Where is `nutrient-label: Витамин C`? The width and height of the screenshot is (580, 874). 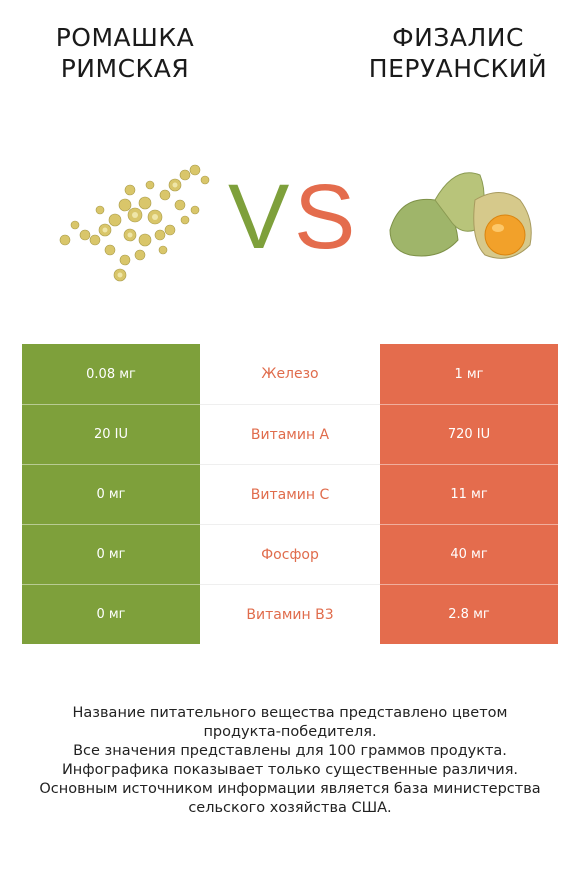 nutrient-label: Витамин C is located at coordinates (290, 494).